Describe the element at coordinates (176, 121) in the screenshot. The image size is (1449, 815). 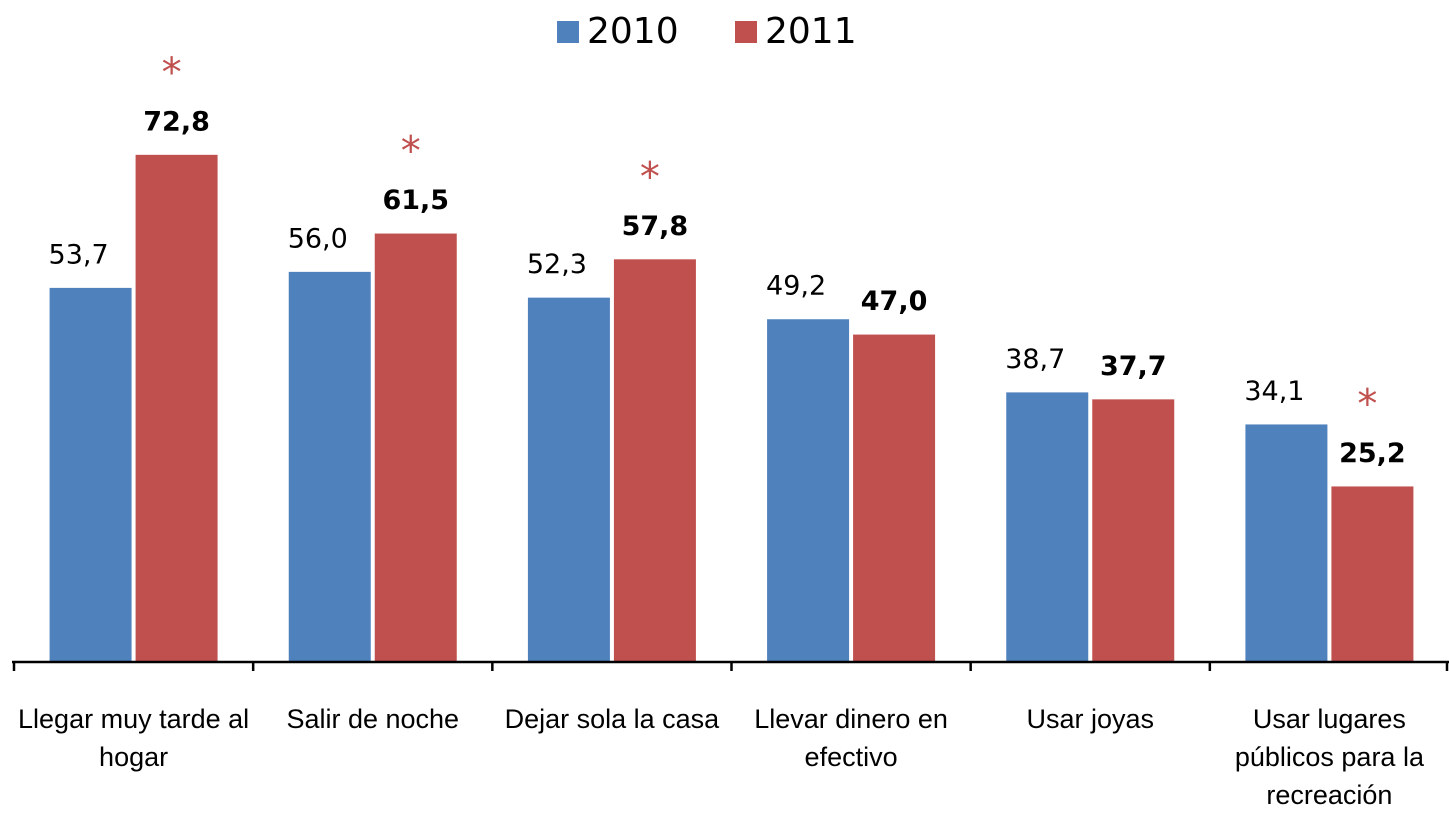
I see `value-label: 72,8` at that location.